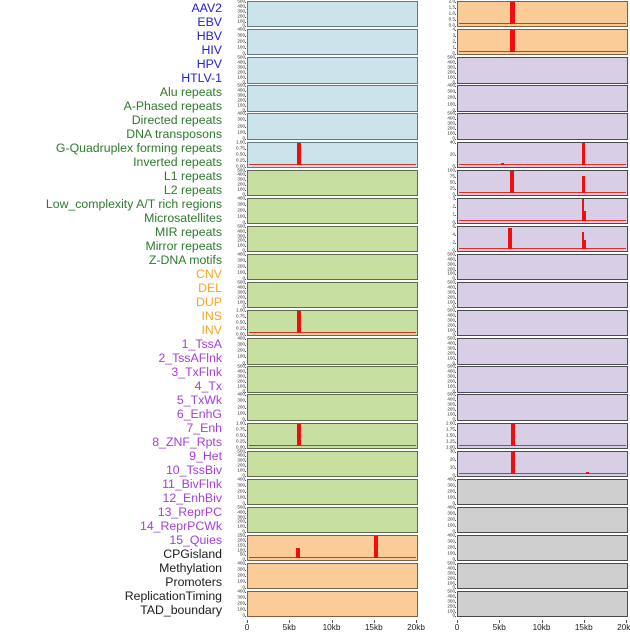 This screenshot has width=630, height=636. Describe the element at coordinates (240, 329) in the screenshot. I see `y-tick-label: 0.25` at that location.